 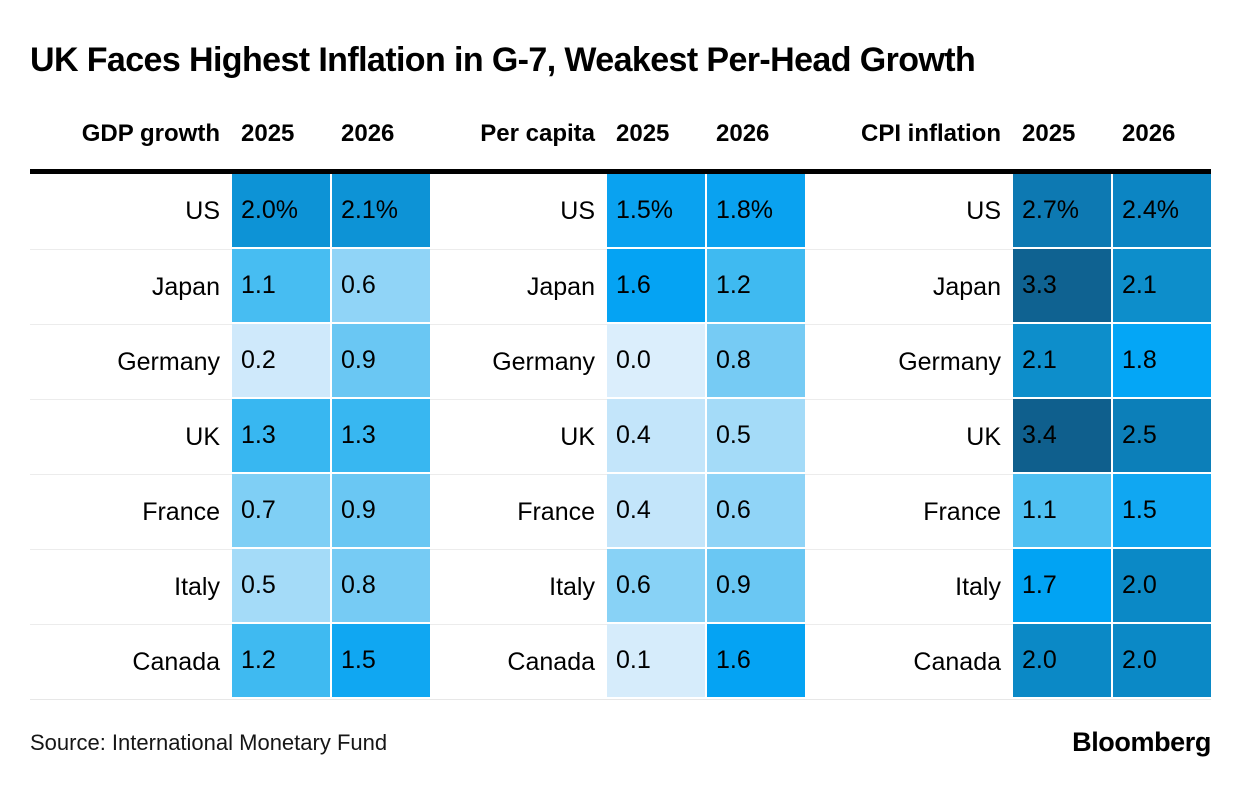 What do you see at coordinates (209, 742) in the screenshot?
I see `source-note: Source: International Monetary Fund` at bounding box center [209, 742].